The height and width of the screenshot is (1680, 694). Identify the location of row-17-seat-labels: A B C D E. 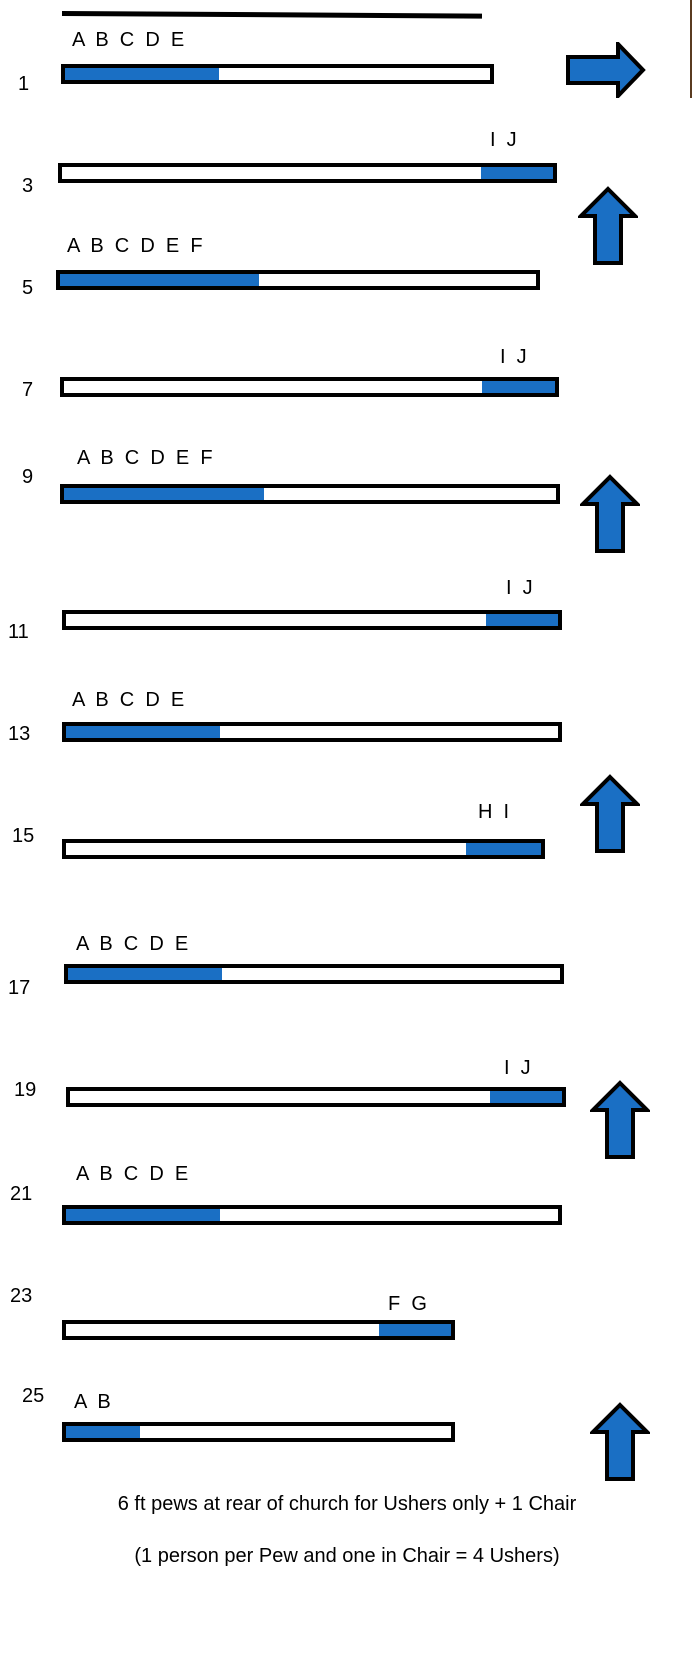
(132, 944).